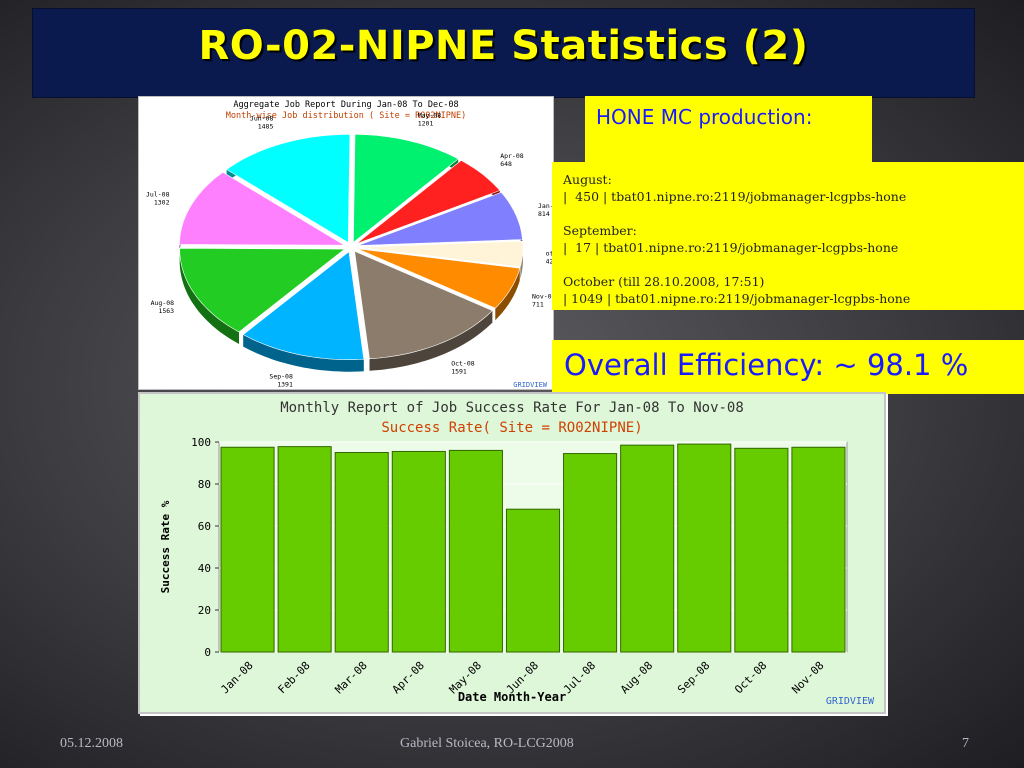 This screenshot has height=768, width=1024. Describe the element at coordinates (549, 254) in the screenshot. I see `pie-slice-label: others(2)` at that location.